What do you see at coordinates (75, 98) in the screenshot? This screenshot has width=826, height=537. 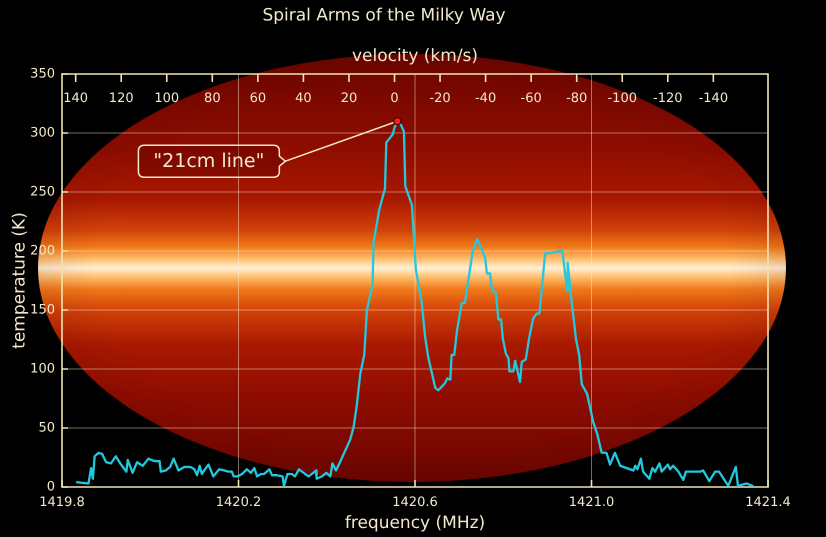 I see `x2-tick-label: 140` at bounding box center [75, 98].